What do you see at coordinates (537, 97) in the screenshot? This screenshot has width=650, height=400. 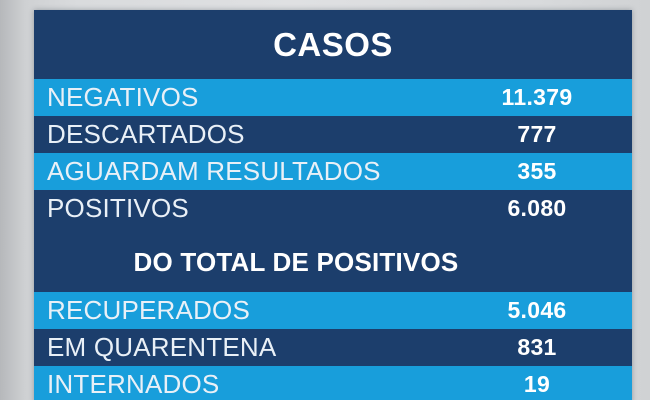 I see `row-negativos-value: 11.379` at bounding box center [537, 97].